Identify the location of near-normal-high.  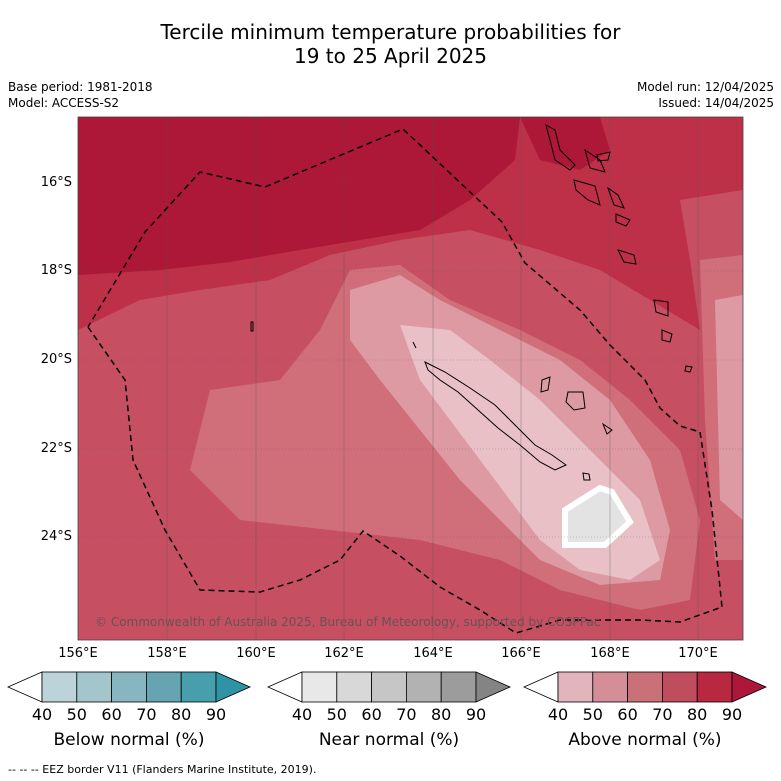
(598, 516).